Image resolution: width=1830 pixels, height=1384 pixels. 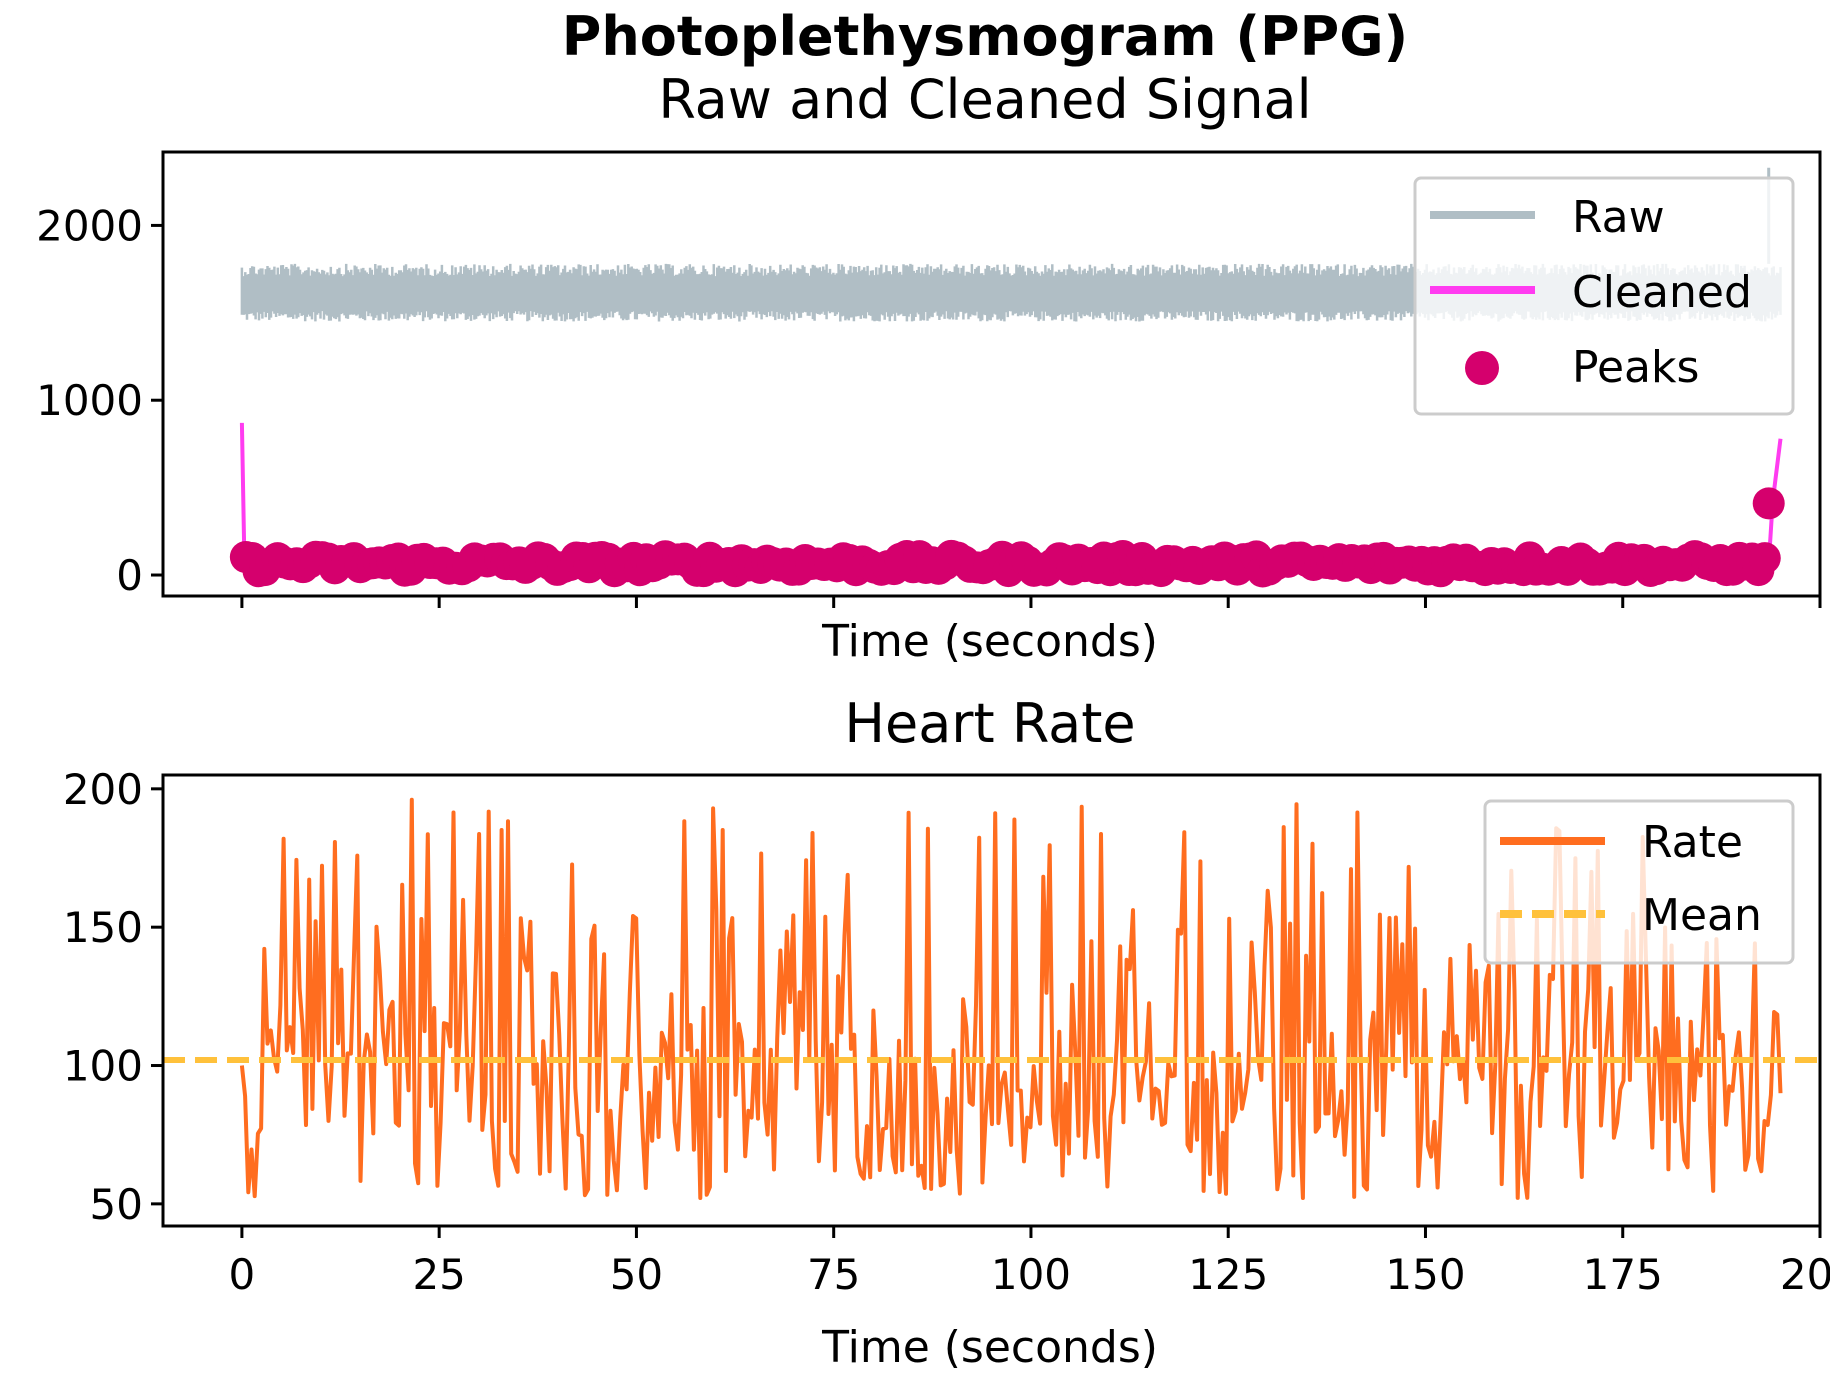 I want to click on peaks-series, so click(x=1007, y=537).